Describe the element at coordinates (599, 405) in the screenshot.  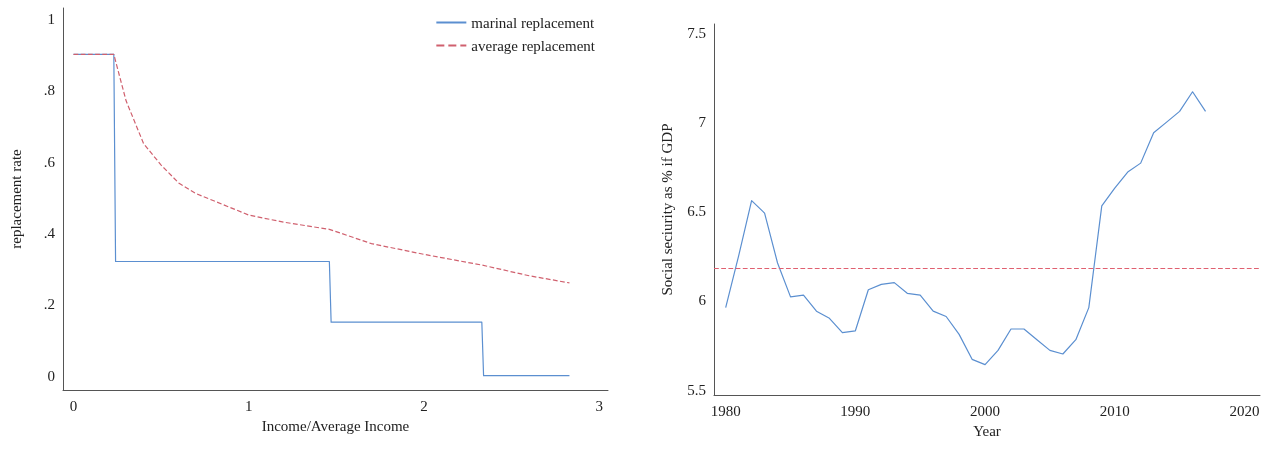
I see `x-tick-label: 3` at that location.